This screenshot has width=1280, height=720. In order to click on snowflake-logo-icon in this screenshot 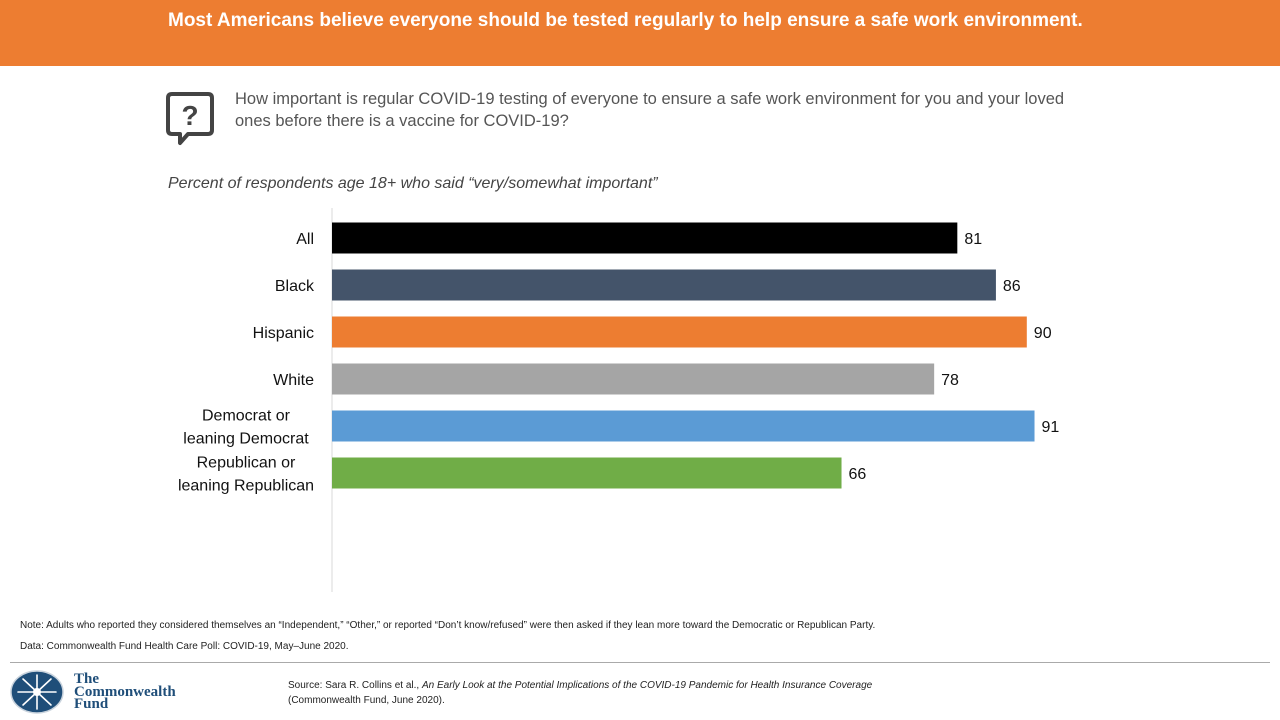, I will do `click(37, 692)`.